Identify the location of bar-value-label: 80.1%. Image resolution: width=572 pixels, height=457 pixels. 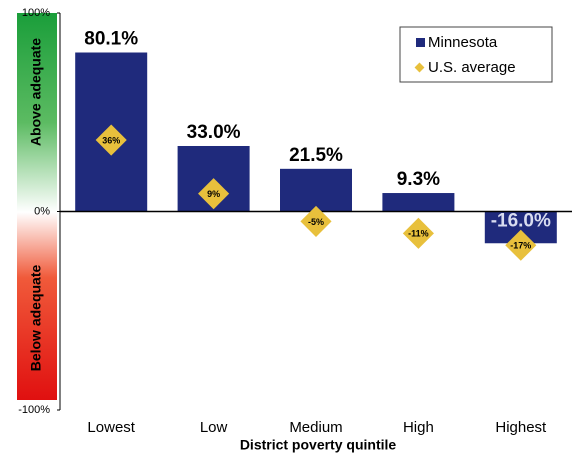
(111, 39).